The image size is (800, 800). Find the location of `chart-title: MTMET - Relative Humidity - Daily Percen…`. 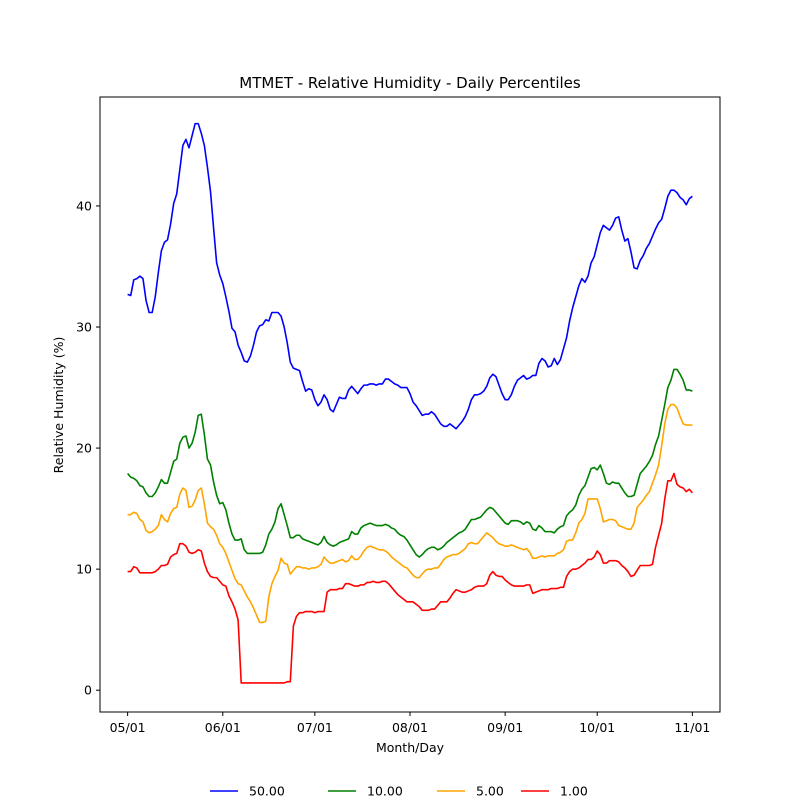

chart-title: MTMET - Relative Humidity - Daily Percen… is located at coordinates (410, 83).